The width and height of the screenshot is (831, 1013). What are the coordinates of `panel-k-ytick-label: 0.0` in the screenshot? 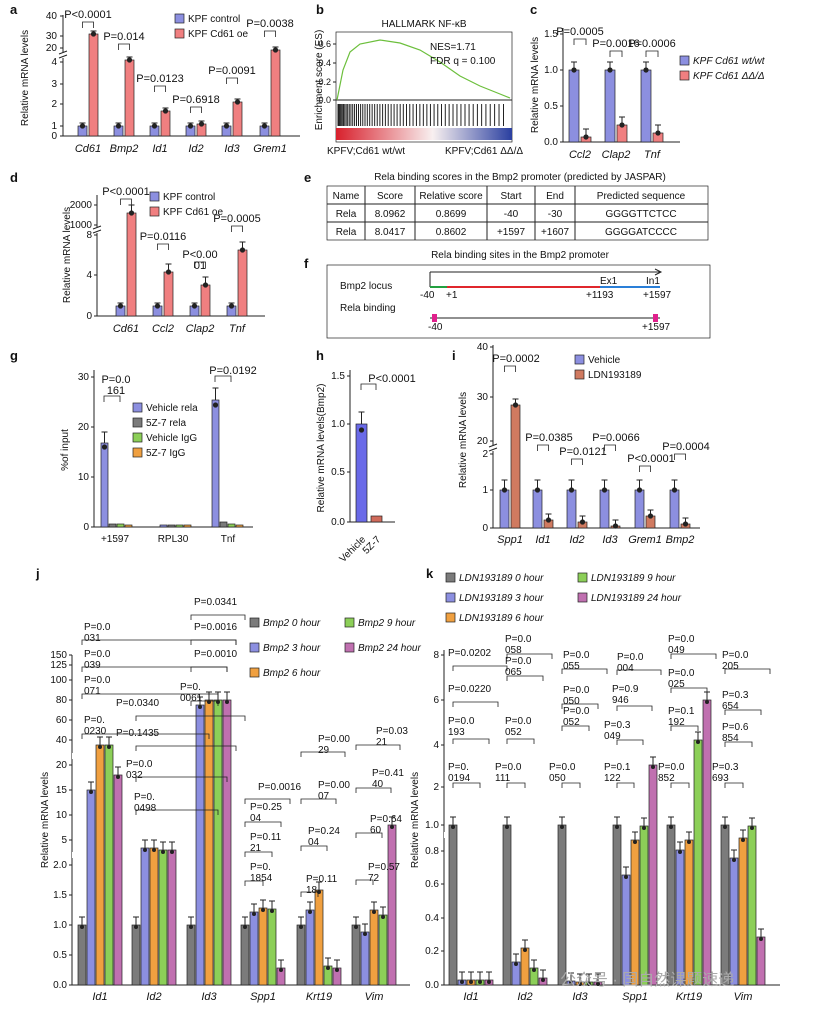 It's located at (432, 985).